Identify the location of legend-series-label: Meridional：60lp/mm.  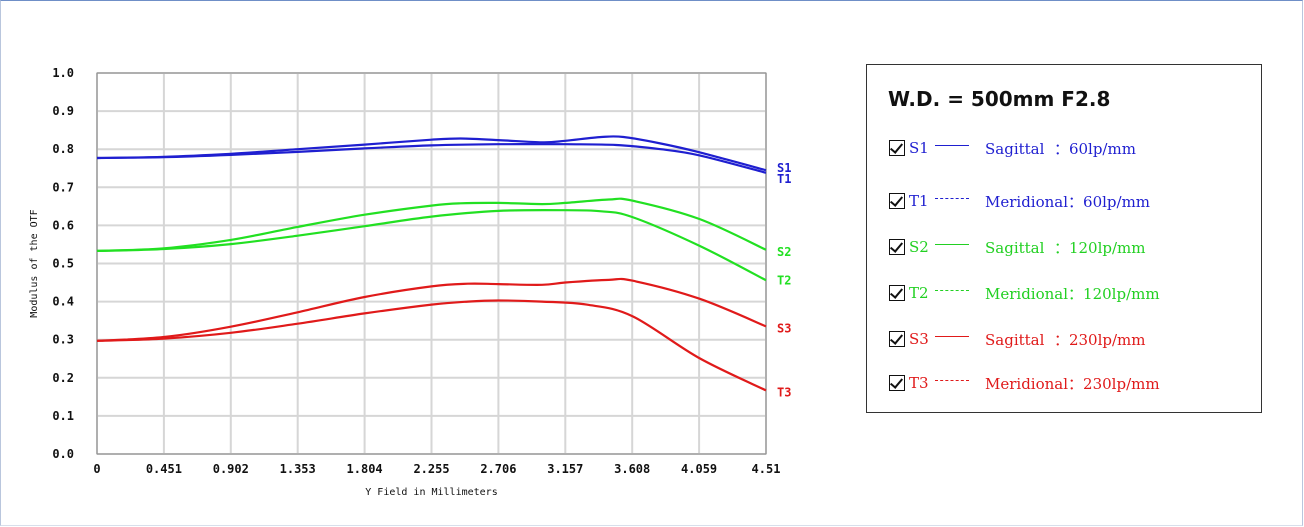
(1068, 201).